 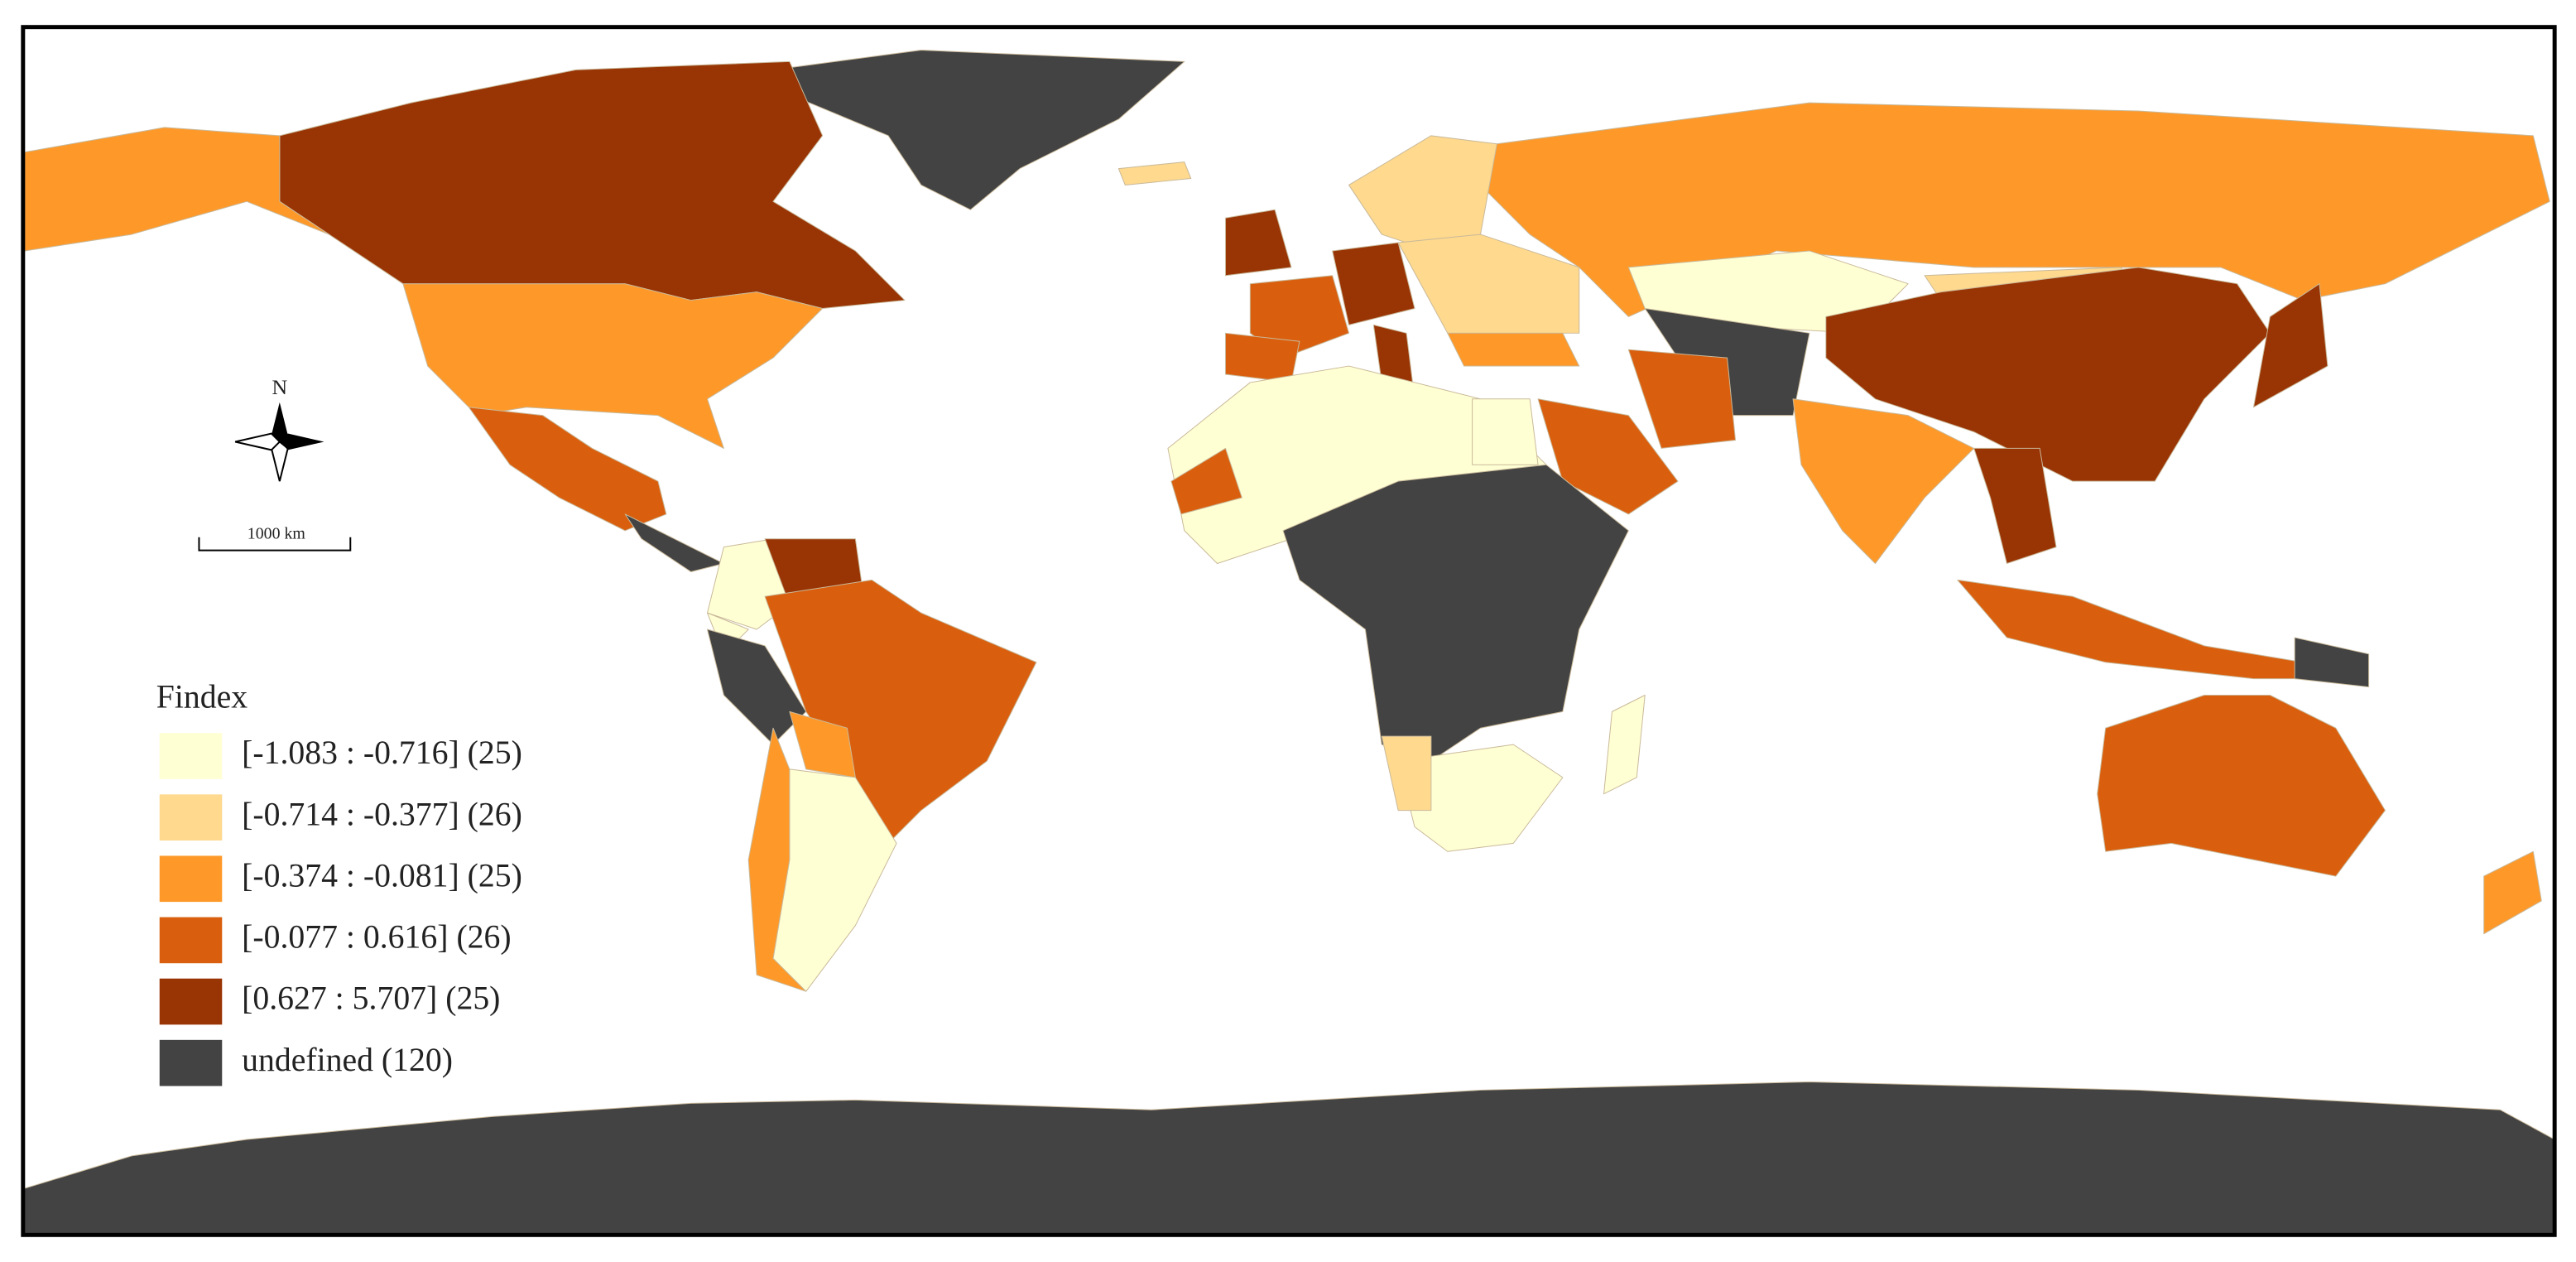 I want to click on legend-label: [-0.374 : -0.081] (25), so click(x=382, y=876).